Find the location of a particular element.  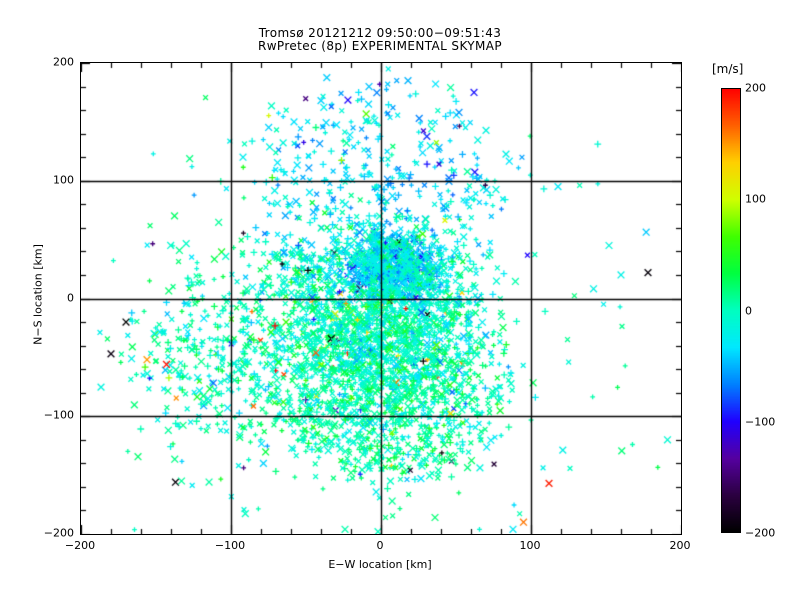

colorbar-tick-label: 0 is located at coordinates (748, 310).